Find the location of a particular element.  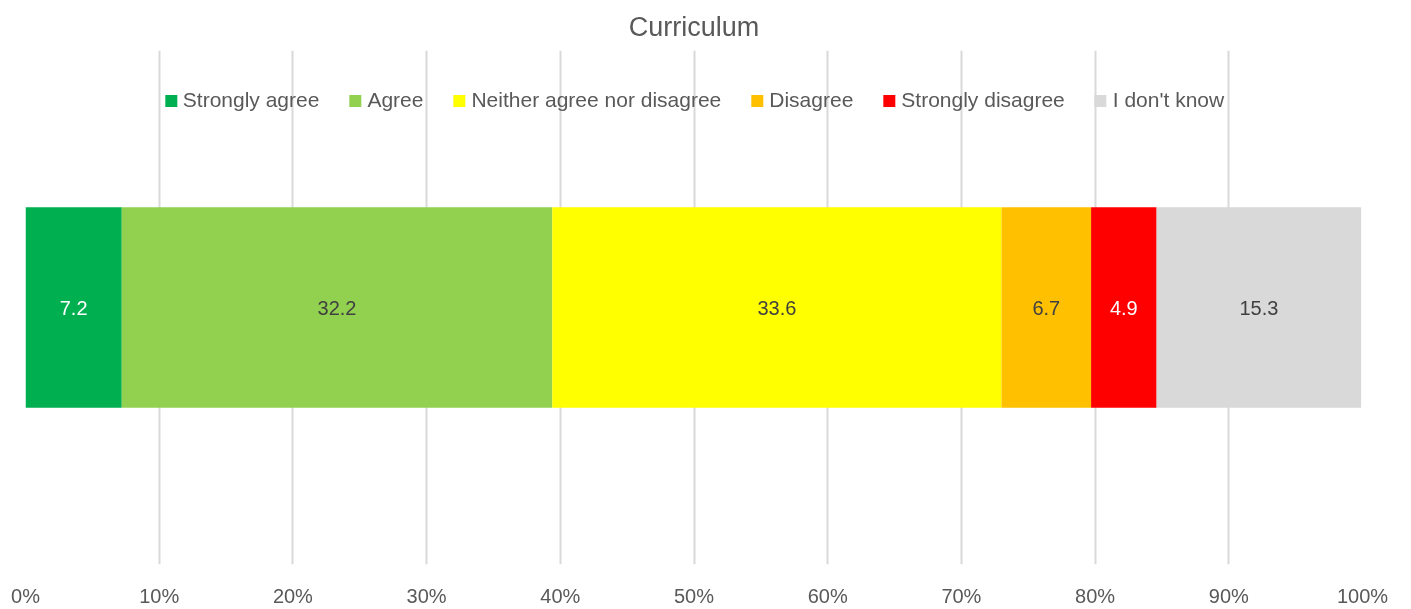

x-tick-label: 10% is located at coordinates (159, 595).